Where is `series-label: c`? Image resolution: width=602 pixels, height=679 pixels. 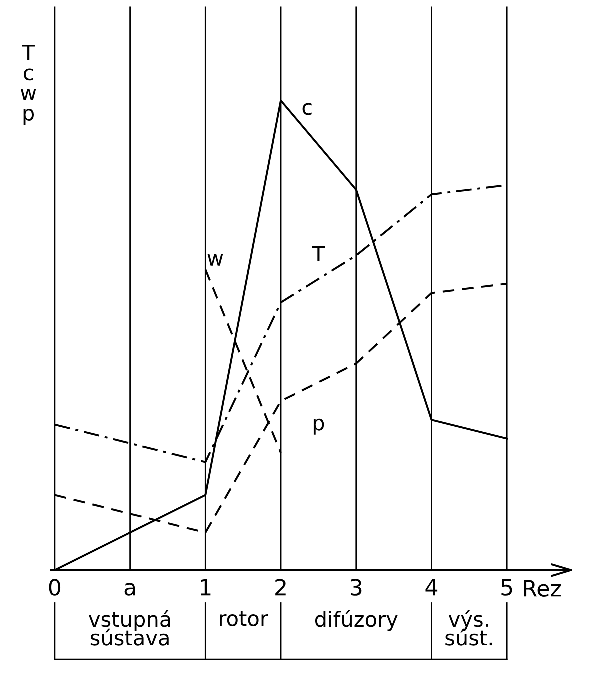
series-label: c is located at coordinates (307, 109).